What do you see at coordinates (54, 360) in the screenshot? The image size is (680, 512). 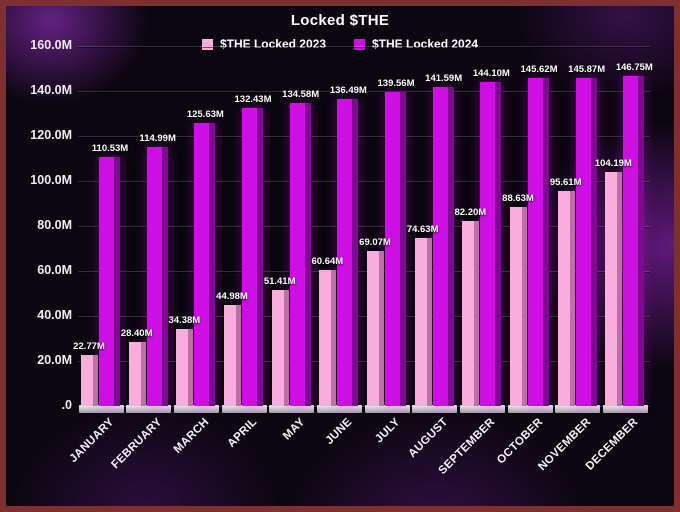 I see `y-axis-tick: 20.0M` at bounding box center [54, 360].